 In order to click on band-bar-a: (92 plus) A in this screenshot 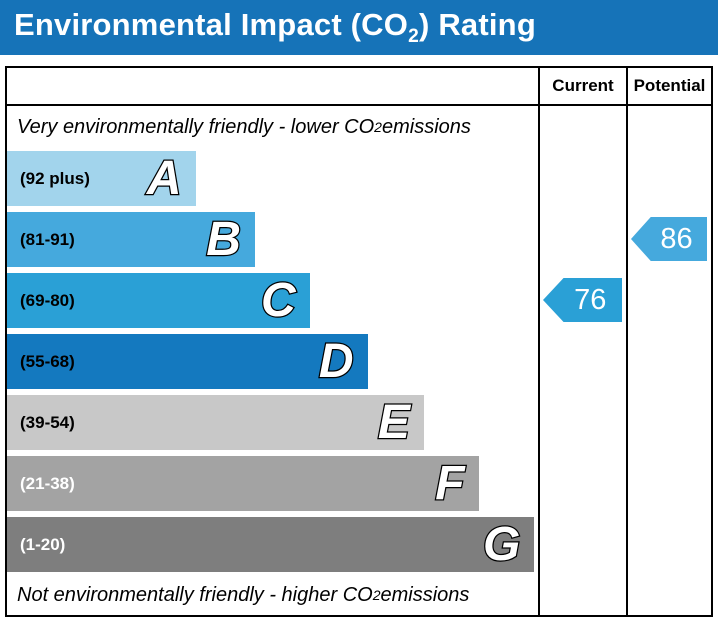, I will do `click(101, 178)`.